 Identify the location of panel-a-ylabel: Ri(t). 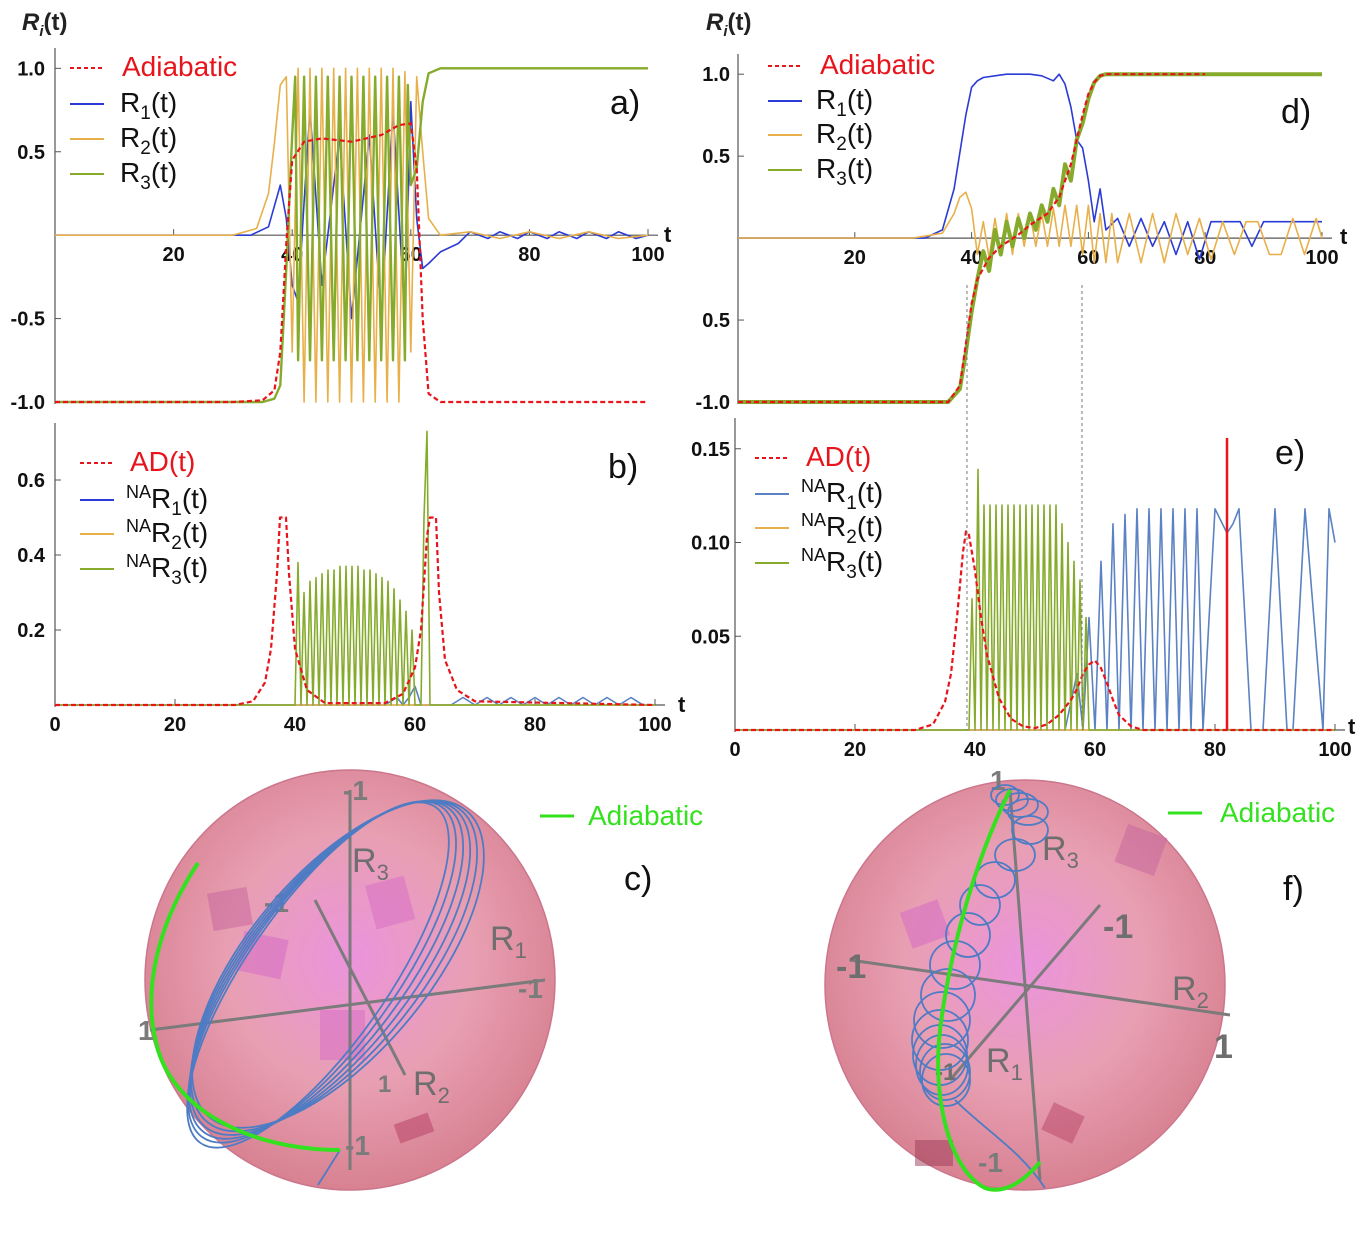
(45, 24).